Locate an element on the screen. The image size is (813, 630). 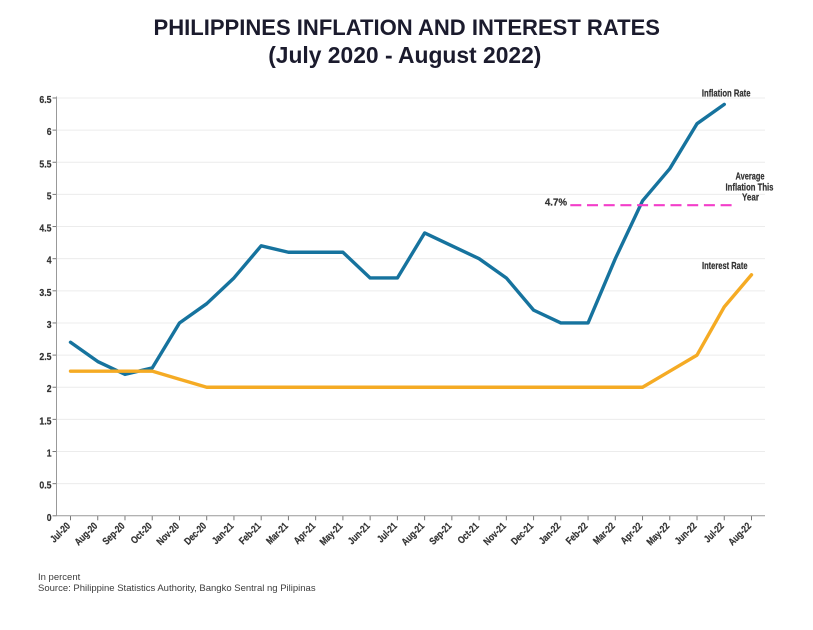
svg-text: Jan-21 is located at coordinates (223, 534).